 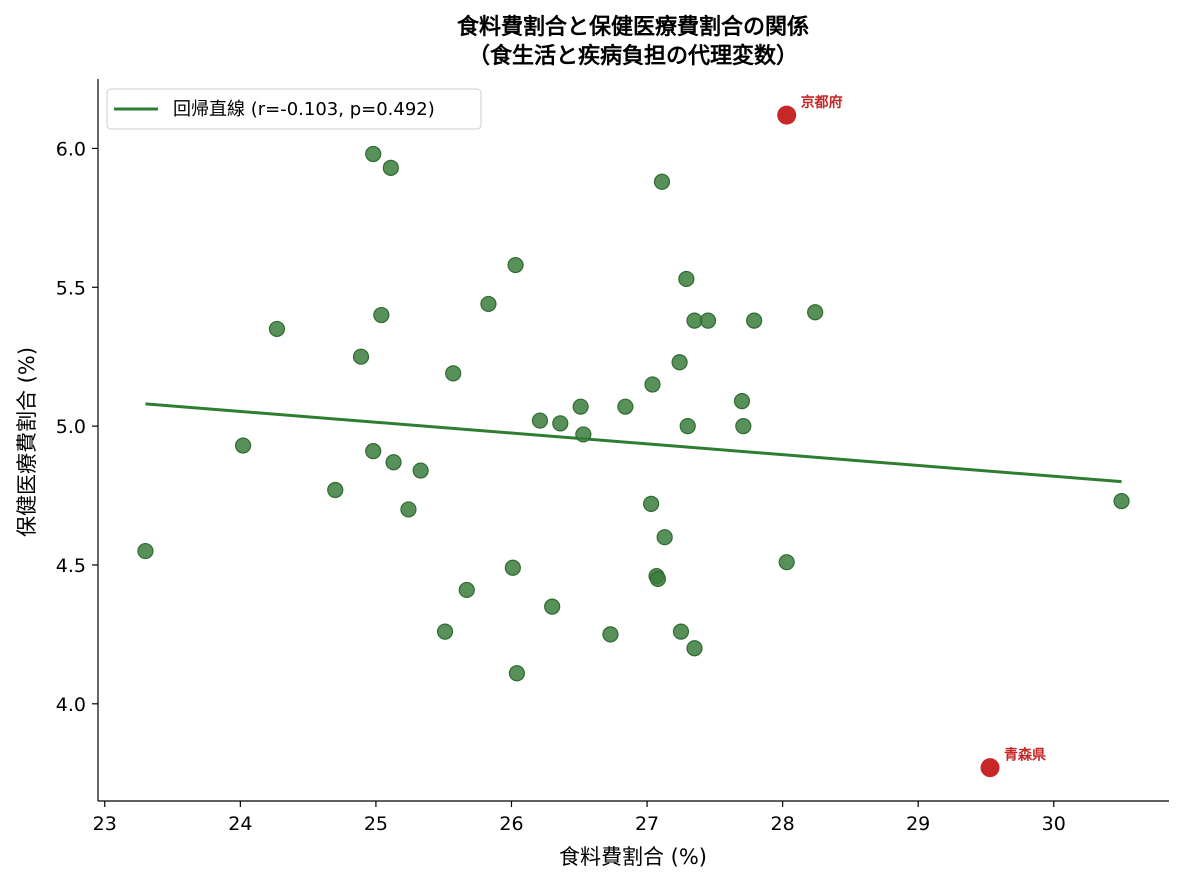 I want to click on x-tick-label: 24, so click(x=240, y=824).